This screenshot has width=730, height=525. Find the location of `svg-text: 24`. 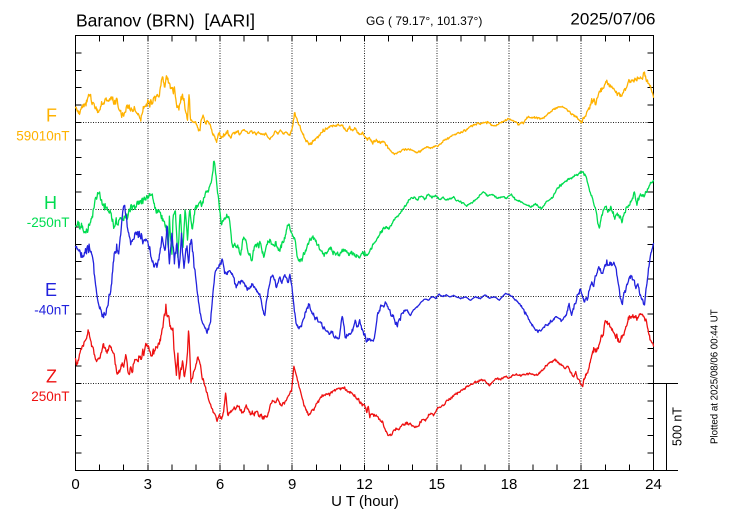

svg-text: 24 is located at coordinates (653, 484).